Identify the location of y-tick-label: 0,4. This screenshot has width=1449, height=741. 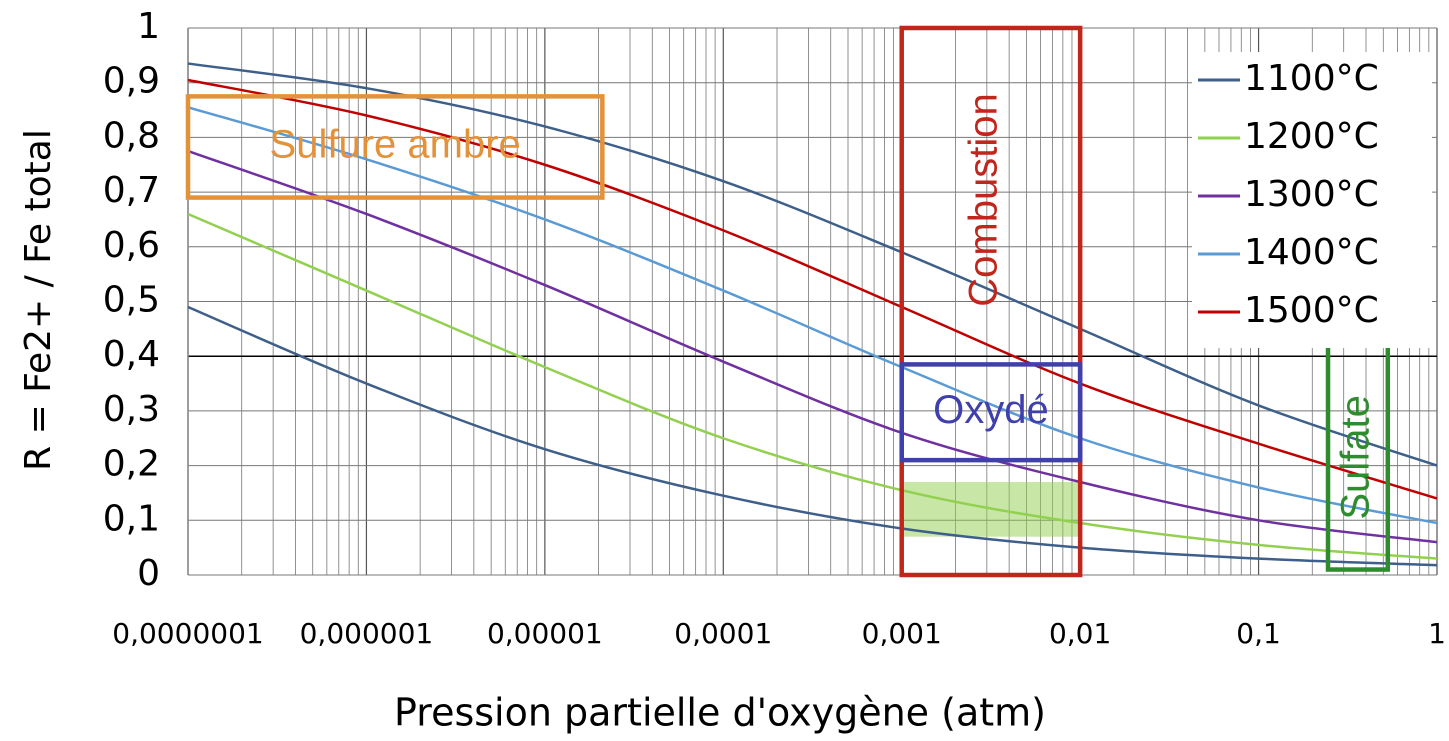
(131, 354).